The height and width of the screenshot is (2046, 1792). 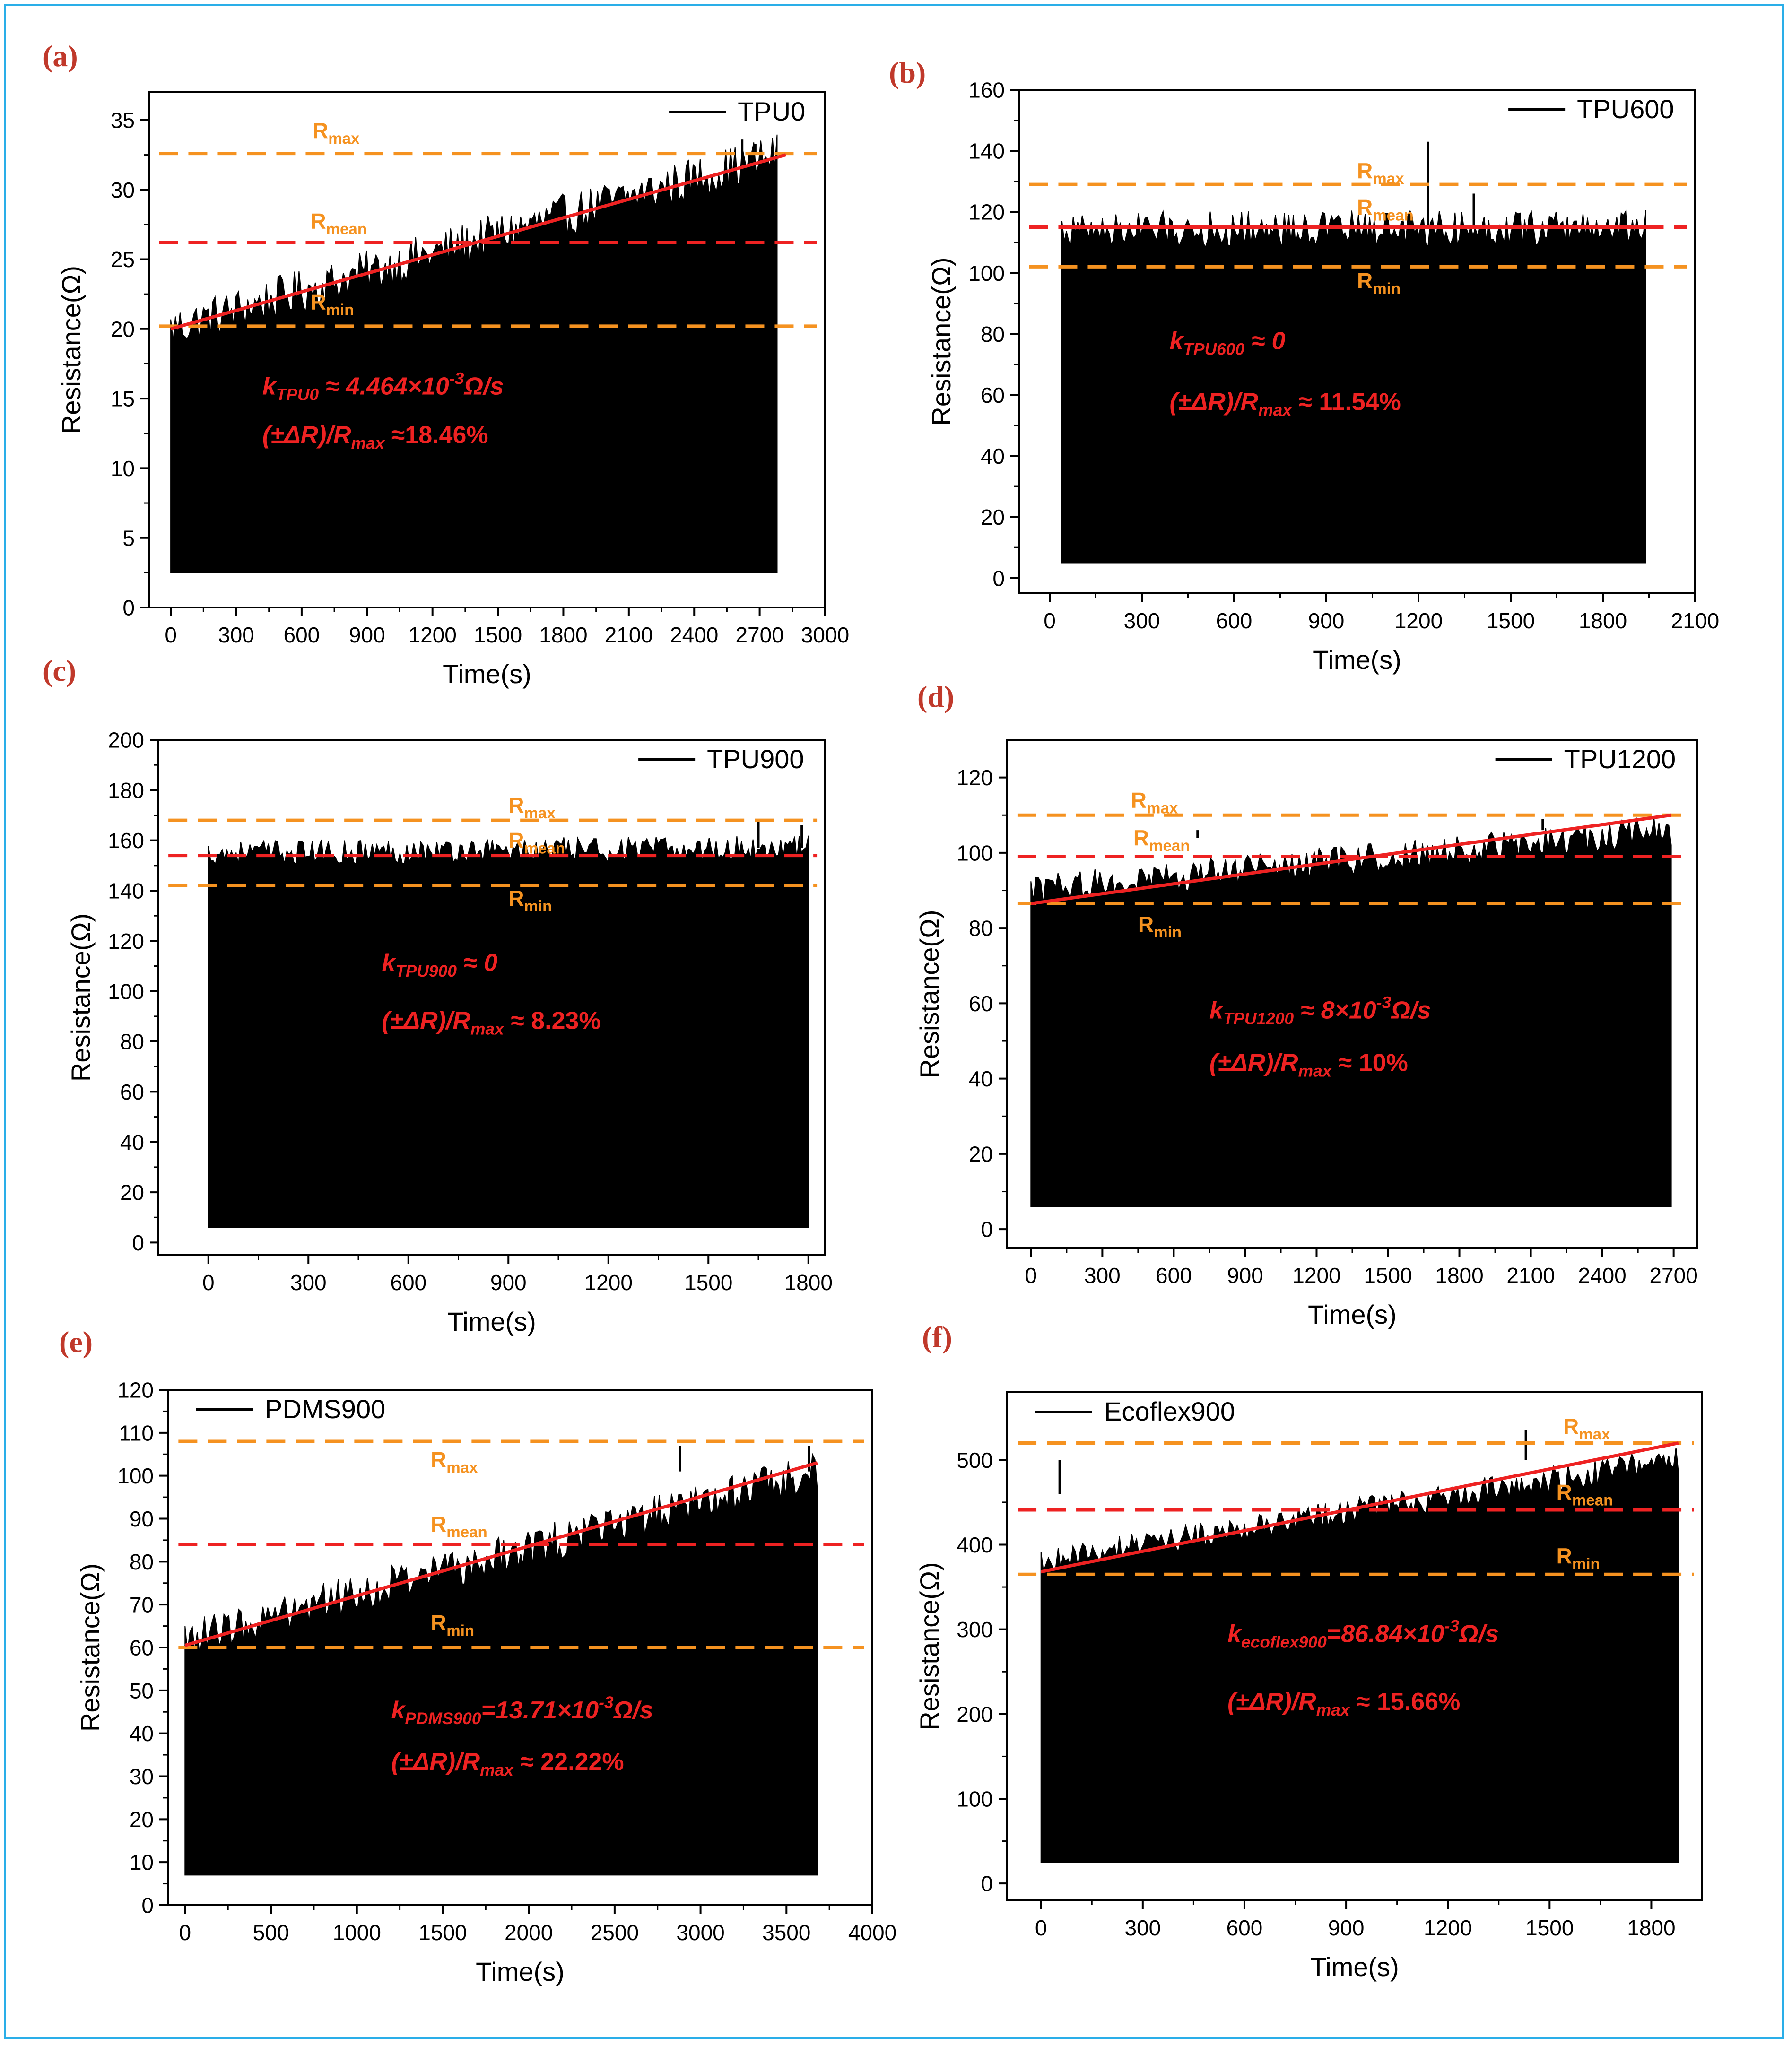 What do you see at coordinates (786, 1932) in the screenshot?
I see `x-tick-label: 3500` at bounding box center [786, 1932].